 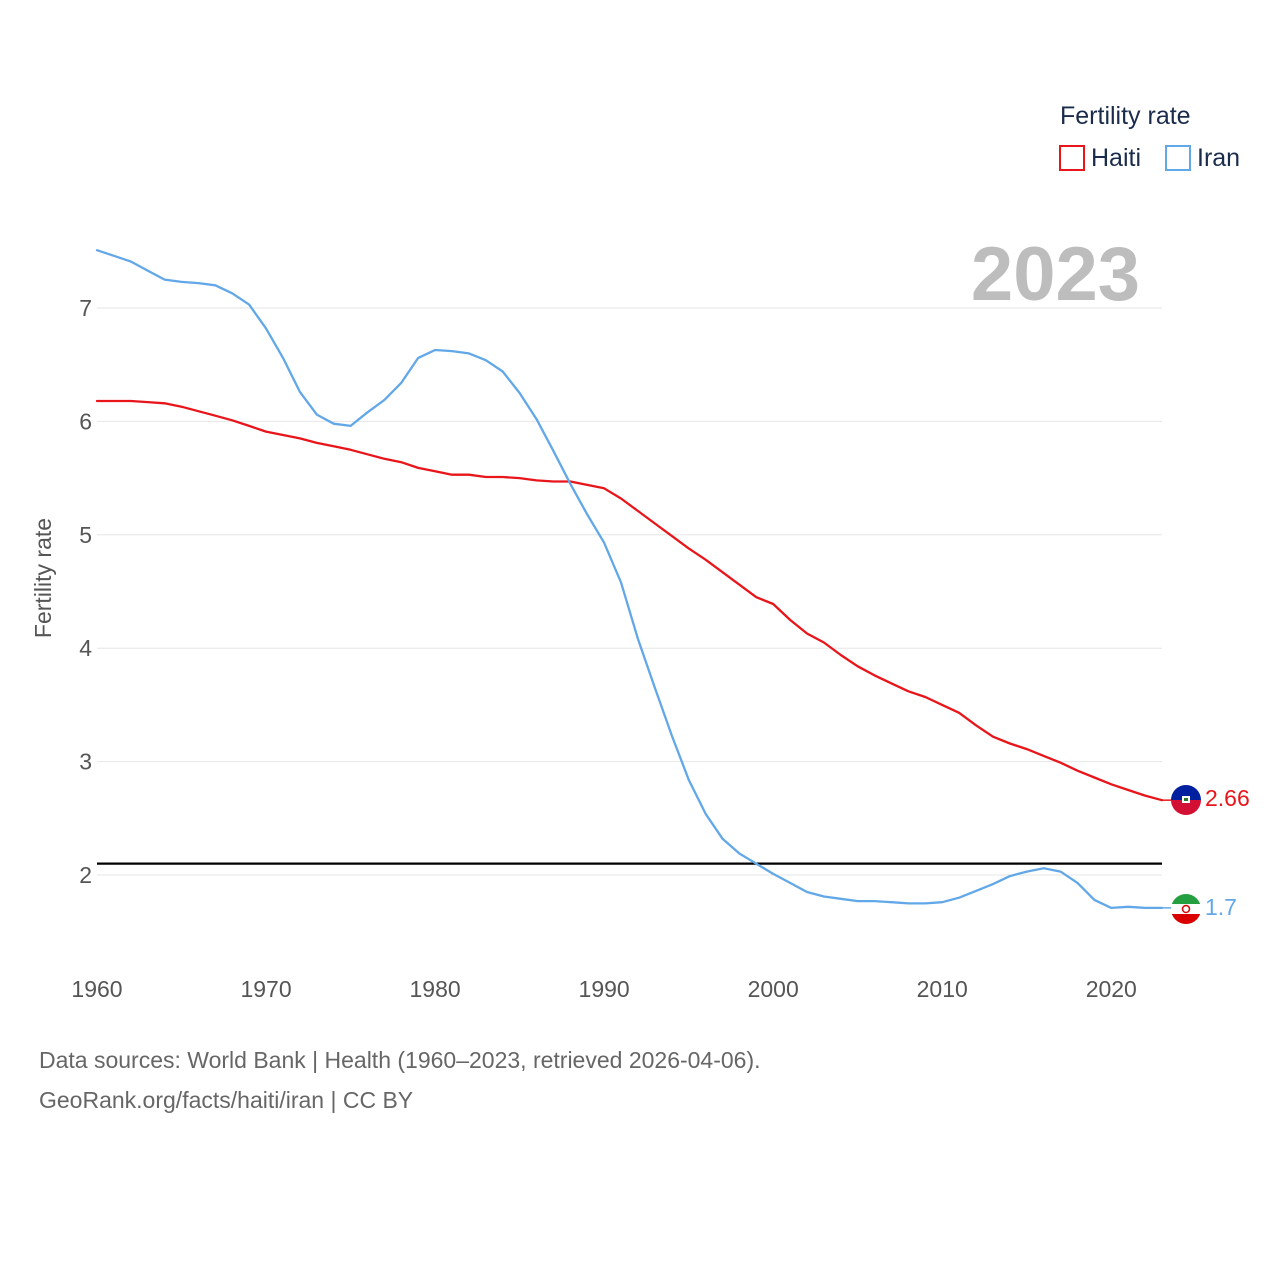 I want to click on legend-swatch-iran, so click(x=1178, y=158).